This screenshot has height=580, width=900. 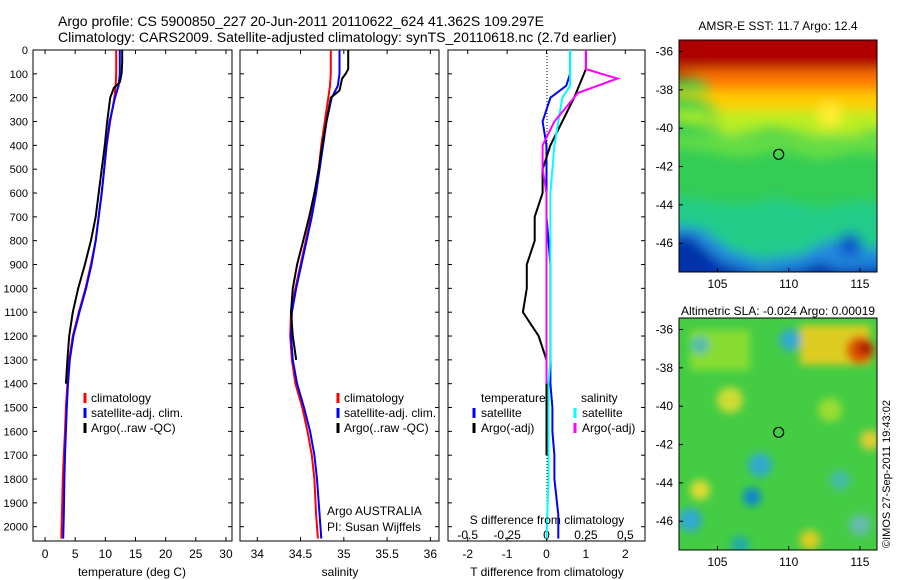 I want to click on depth-tick-label: 600, so click(x=19, y=194).